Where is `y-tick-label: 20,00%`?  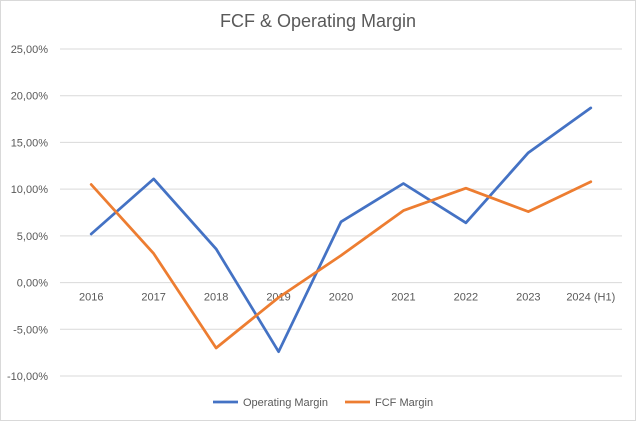
y-tick-label: 20,00% is located at coordinates (30, 97).